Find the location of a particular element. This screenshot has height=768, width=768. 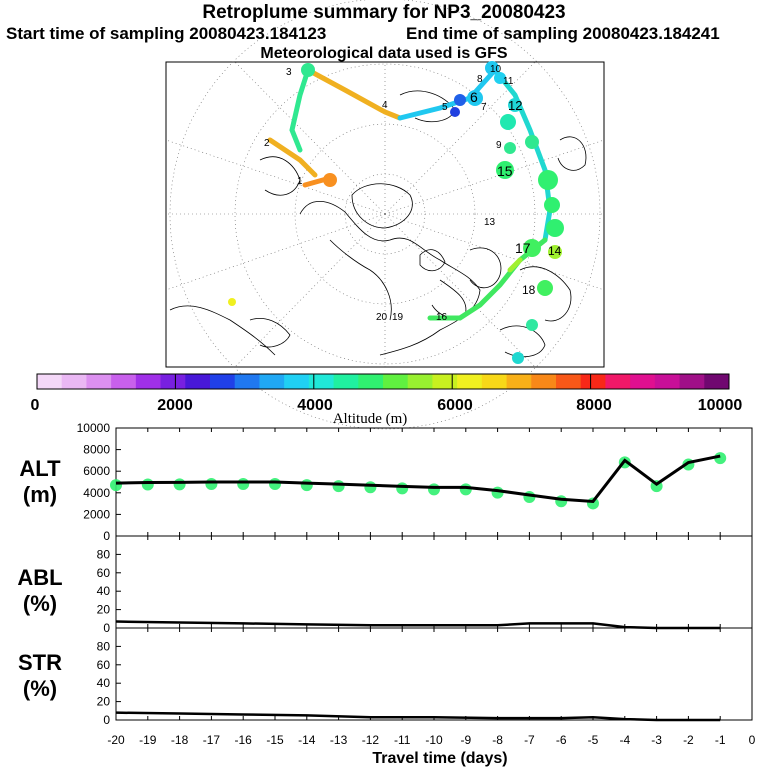

map-label: 6 is located at coordinates (474, 97).